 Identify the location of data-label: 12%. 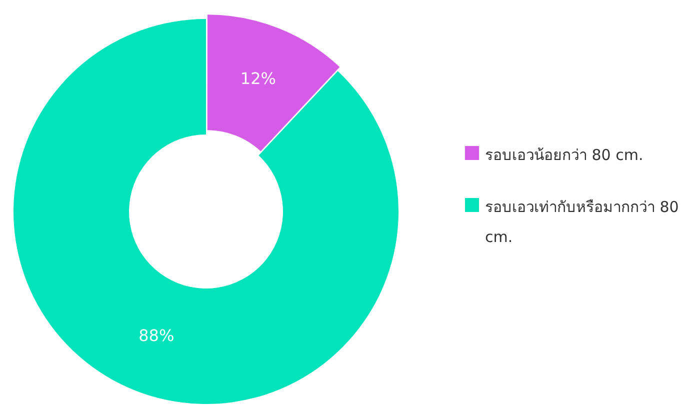
(258, 78).